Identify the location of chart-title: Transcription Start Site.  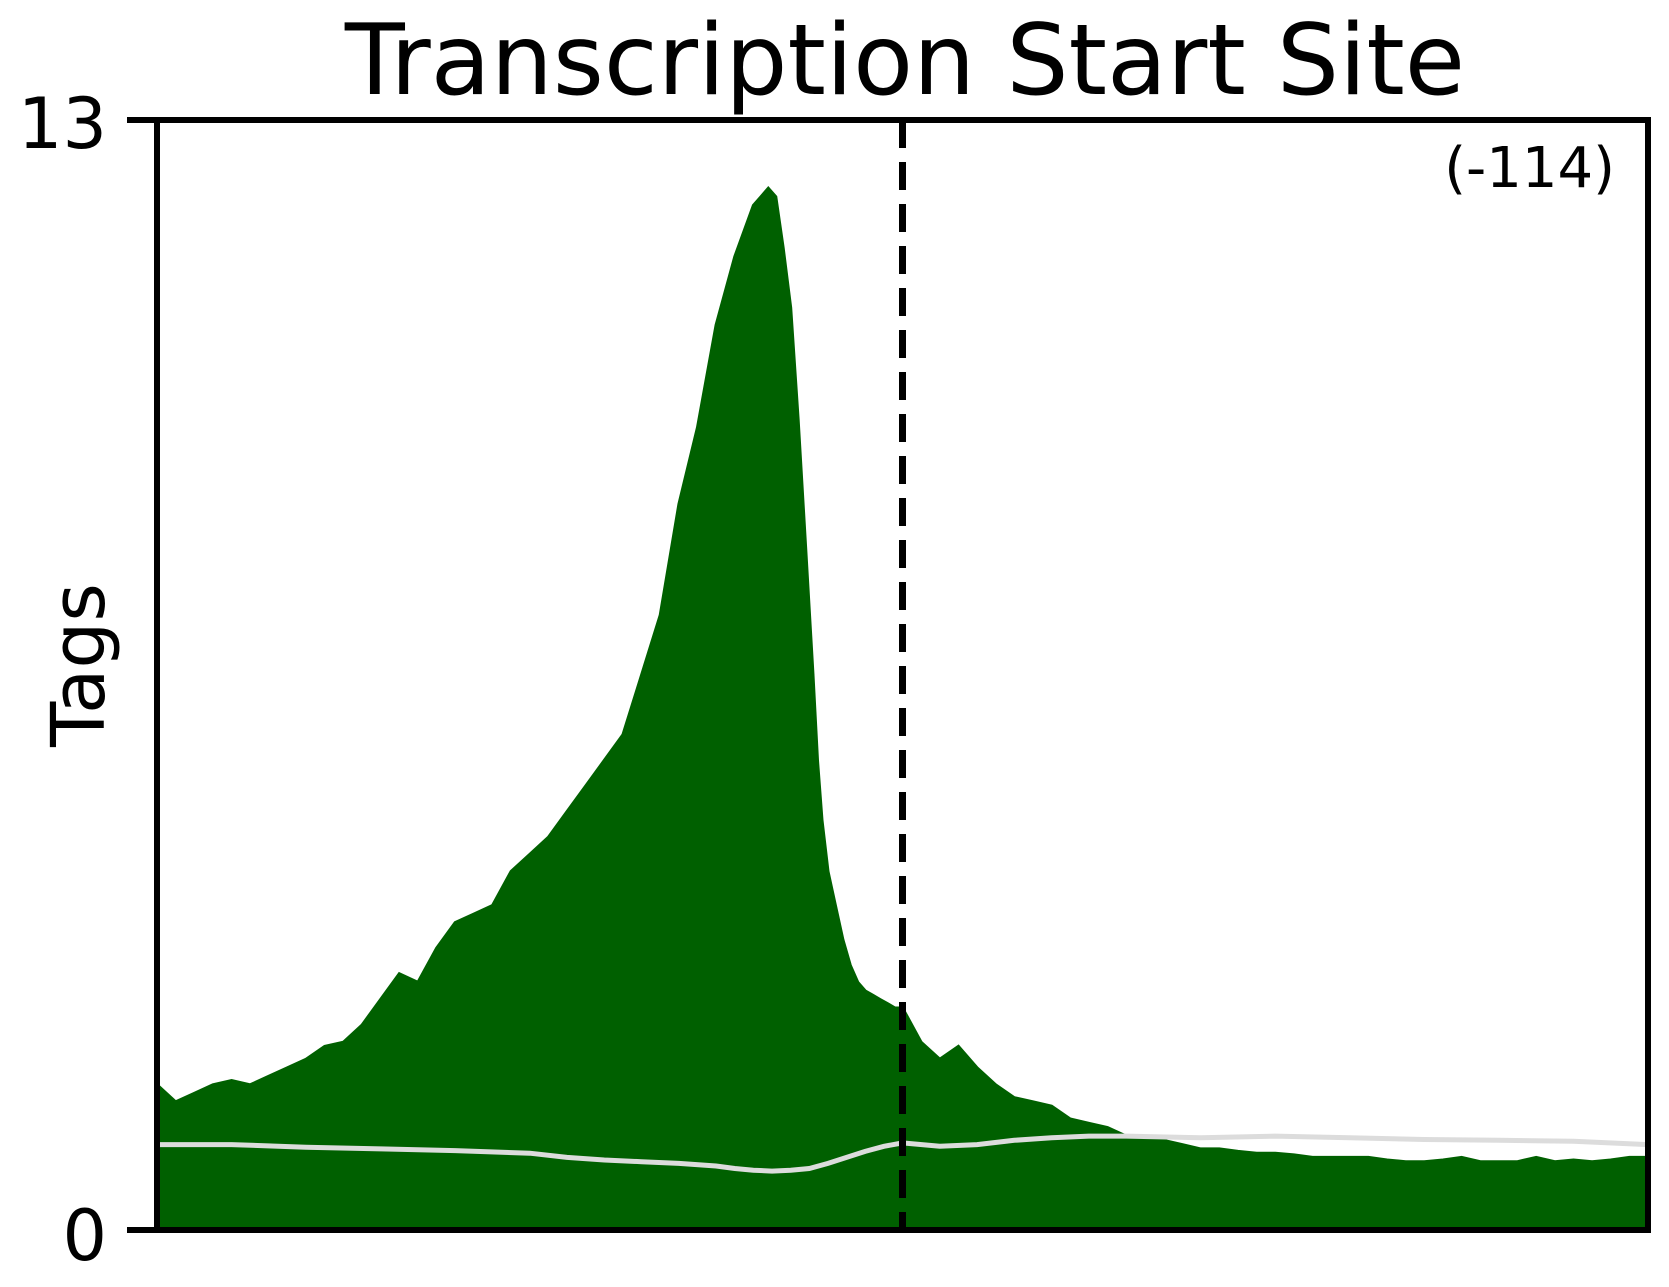
(904, 61).